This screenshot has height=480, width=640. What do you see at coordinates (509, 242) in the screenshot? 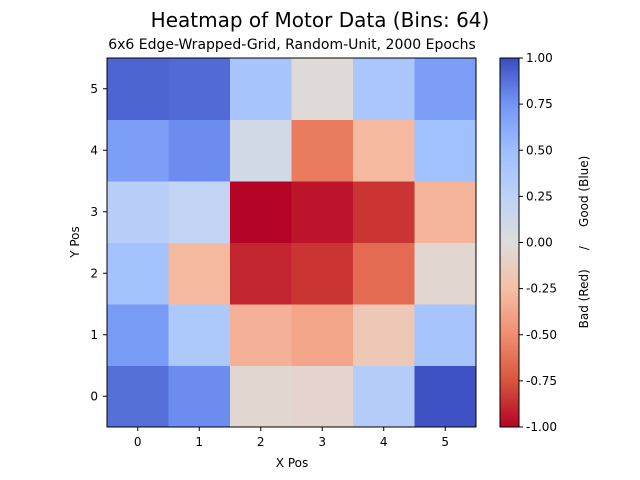
I see `colorbar` at bounding box center [509, 242].